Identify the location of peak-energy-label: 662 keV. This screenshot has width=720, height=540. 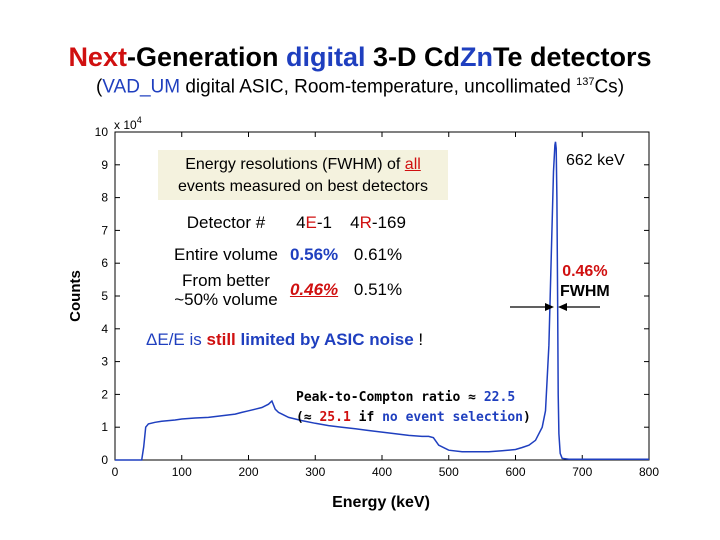
(595, 160).